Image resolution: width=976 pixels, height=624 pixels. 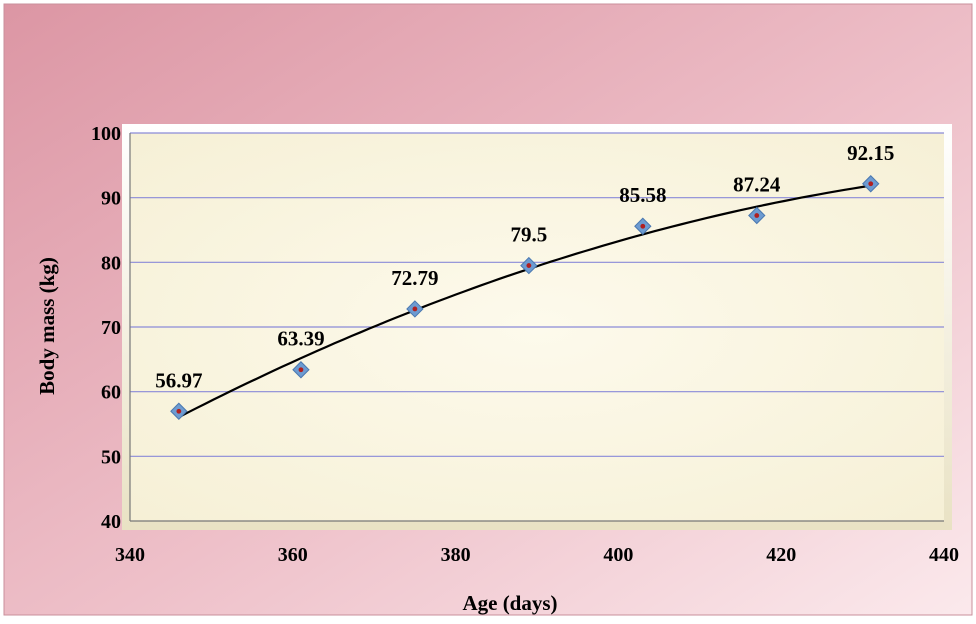 What do you see at coordinates (528, 235) in the screenshot?
I see `data-label: 79.5` at bounding box center [528, 235].